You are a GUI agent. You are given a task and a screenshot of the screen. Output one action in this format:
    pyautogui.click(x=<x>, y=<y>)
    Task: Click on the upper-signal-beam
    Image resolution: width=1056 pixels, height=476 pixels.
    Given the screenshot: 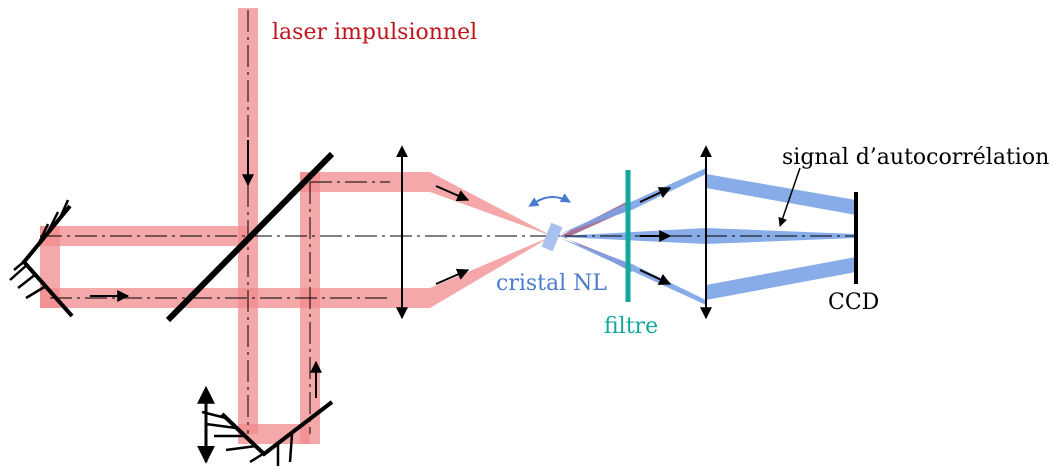 What is the action you would take?
    pyautogui.click(x=708, y=201)
    